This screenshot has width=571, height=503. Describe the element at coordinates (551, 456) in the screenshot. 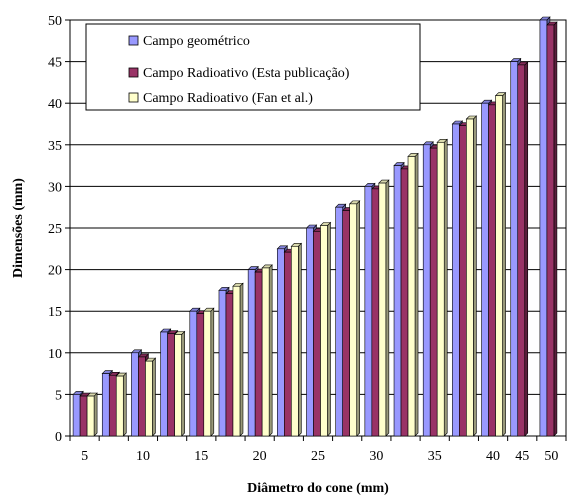

I see `x-tick-label: 50` at that location.